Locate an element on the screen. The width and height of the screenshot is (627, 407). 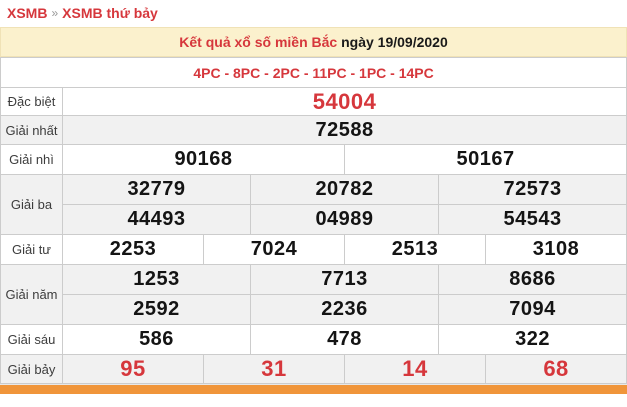
prize-value: 68 is located at coordinates (555, 369).